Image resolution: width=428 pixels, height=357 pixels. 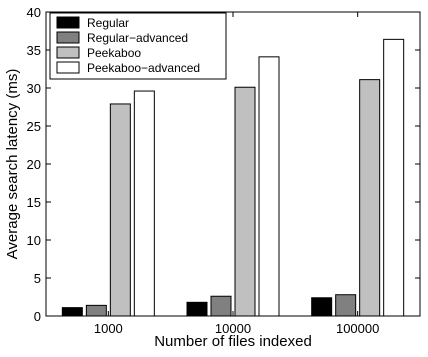 What do you see at coordinates (34, 50) in the screenshot?
I see `y-tick-label: 35` at bounding box center [34, 50].